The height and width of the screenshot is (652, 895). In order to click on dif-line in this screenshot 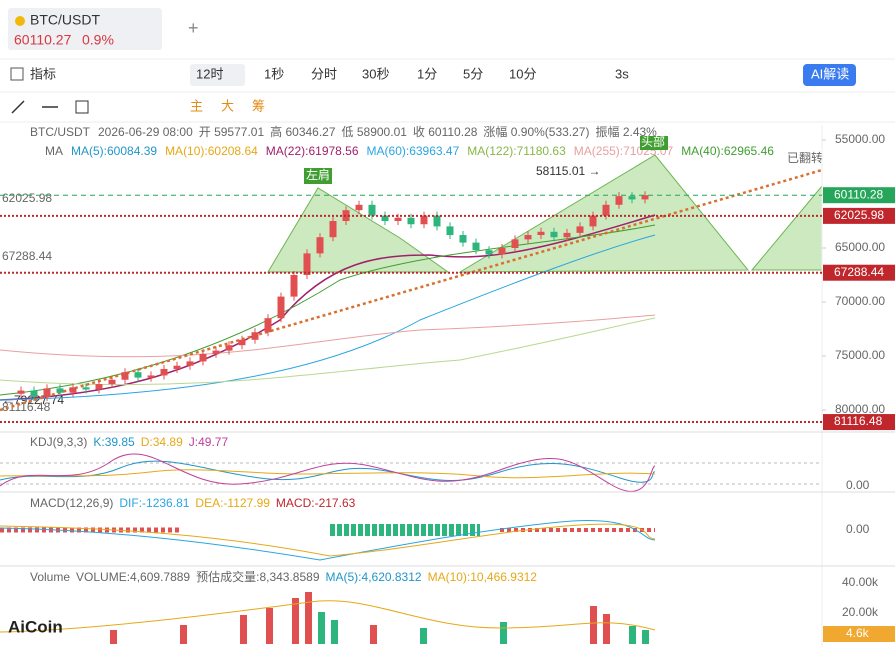, I will do `click(328, 540)`.